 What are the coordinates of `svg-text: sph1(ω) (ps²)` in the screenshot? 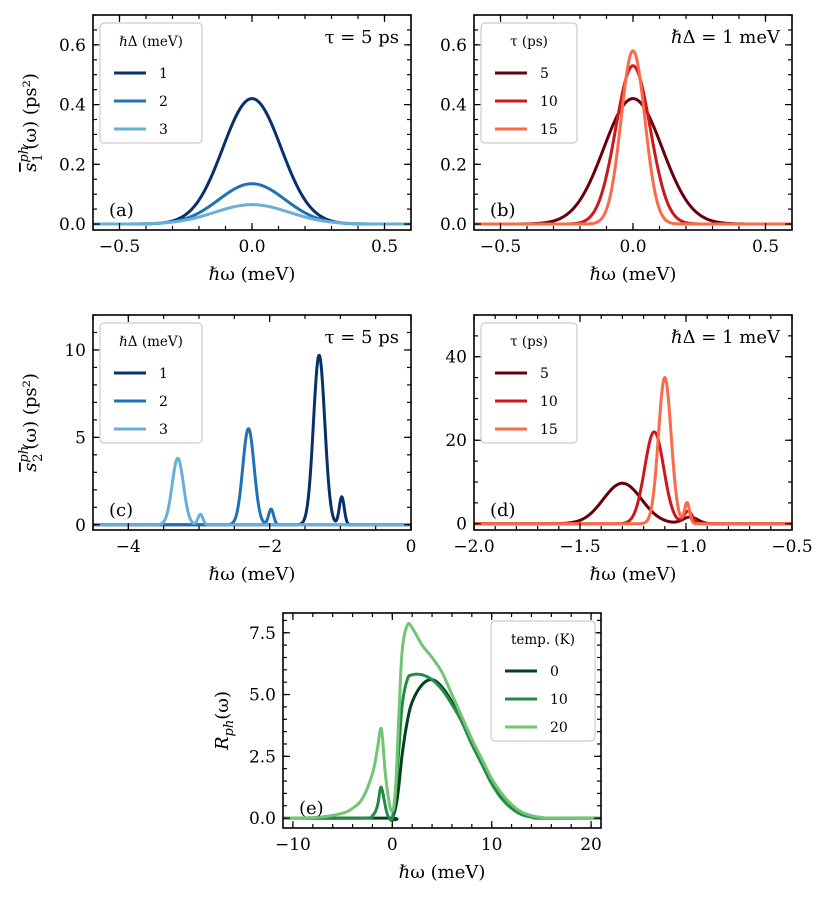 It's located at (31, 122).